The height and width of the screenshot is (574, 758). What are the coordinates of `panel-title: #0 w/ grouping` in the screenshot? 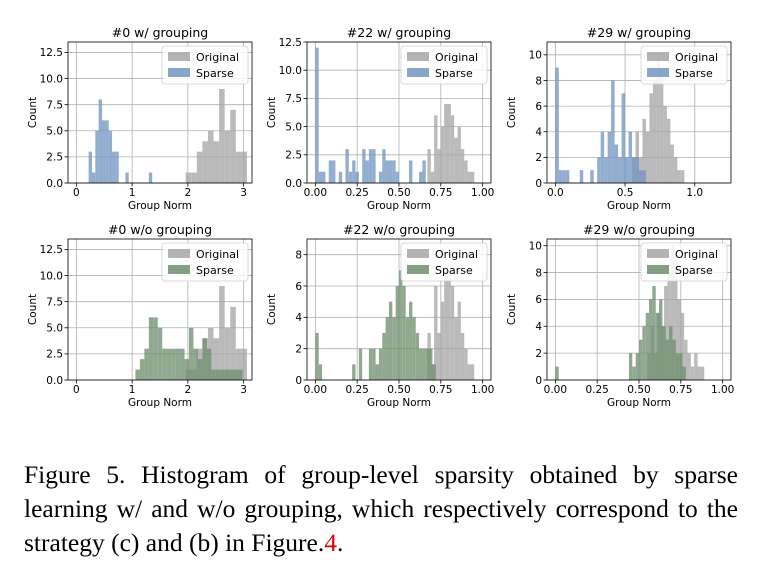 It's located at (160, 32).